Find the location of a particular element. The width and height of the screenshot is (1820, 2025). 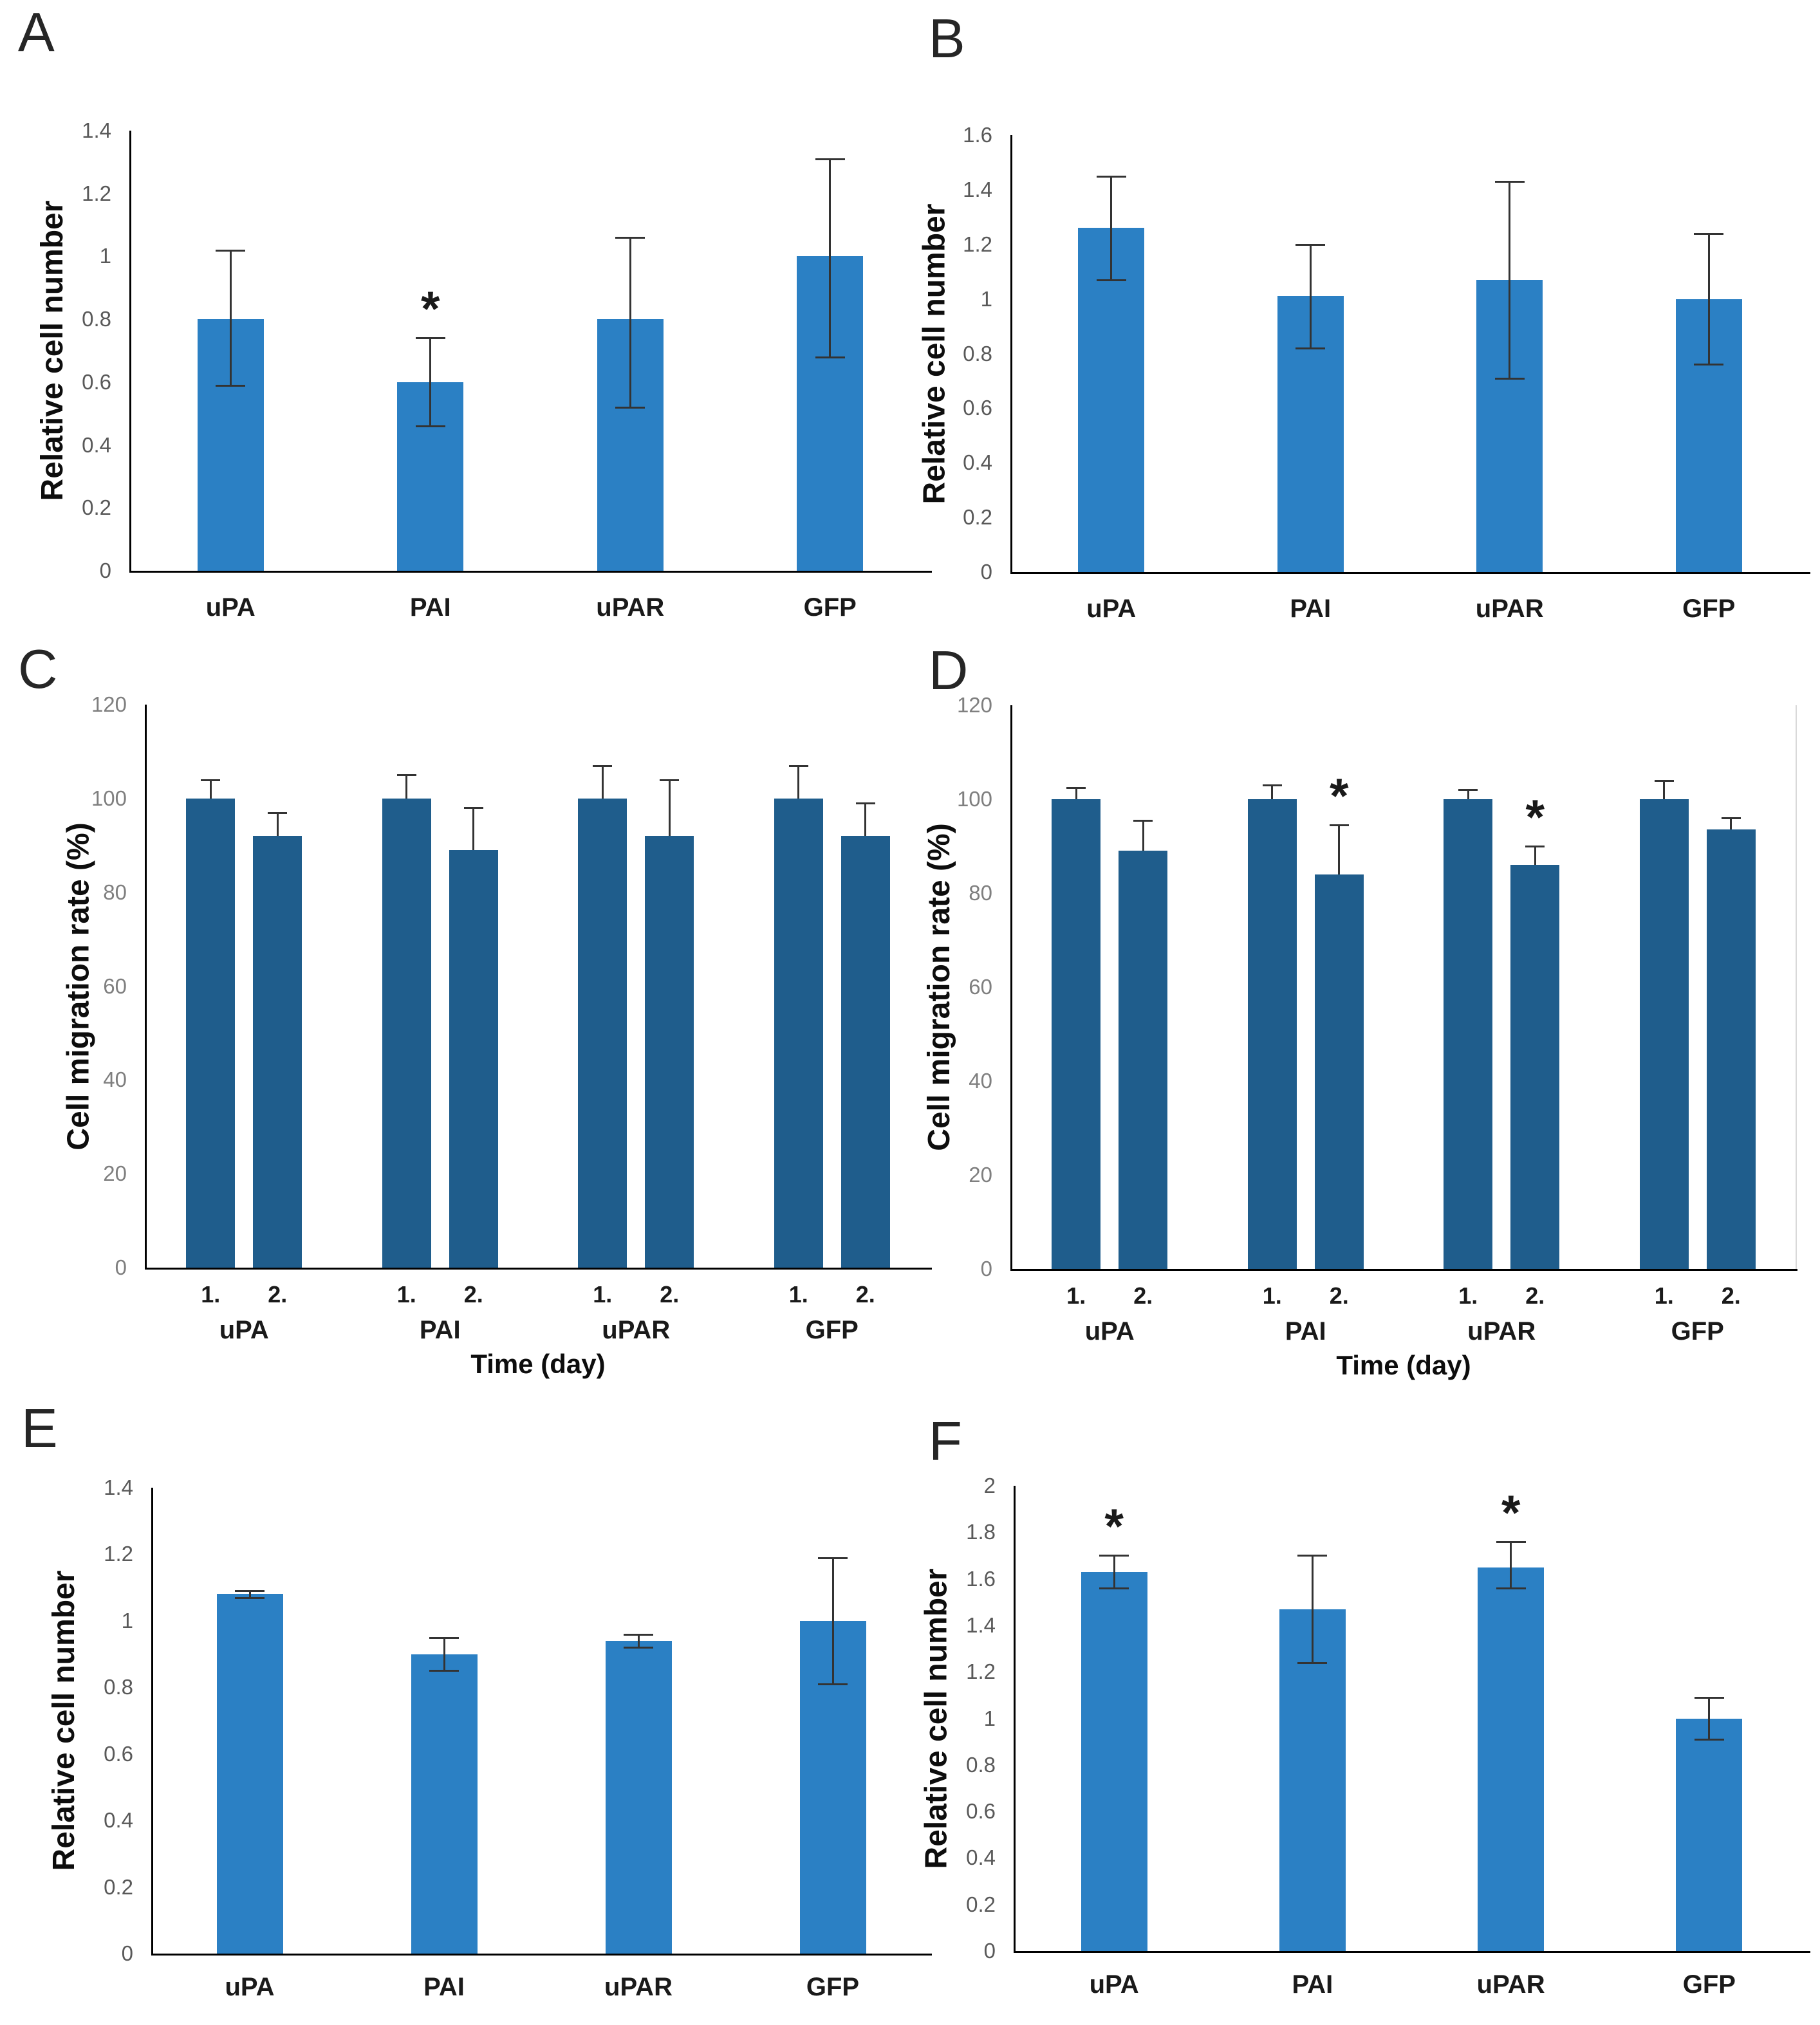

y-tick-label: 120 is located at coordinates (109, 704).